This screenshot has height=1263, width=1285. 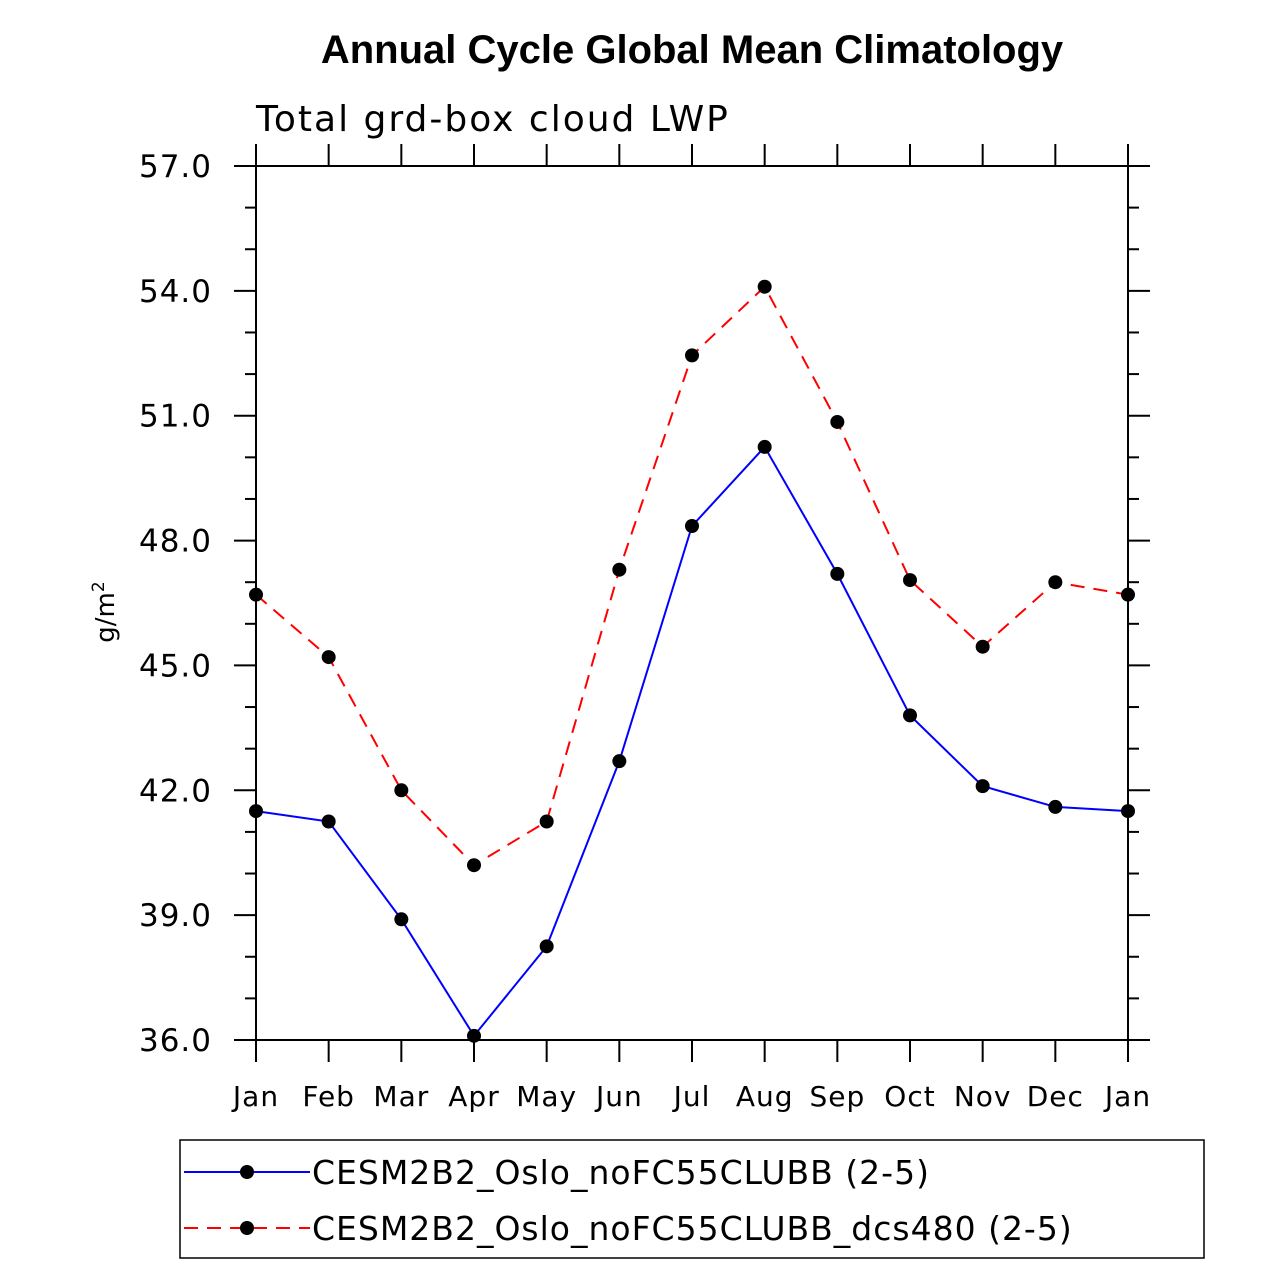 I want to click on x-tick-label: Aug, so click(x=765, y=1096).